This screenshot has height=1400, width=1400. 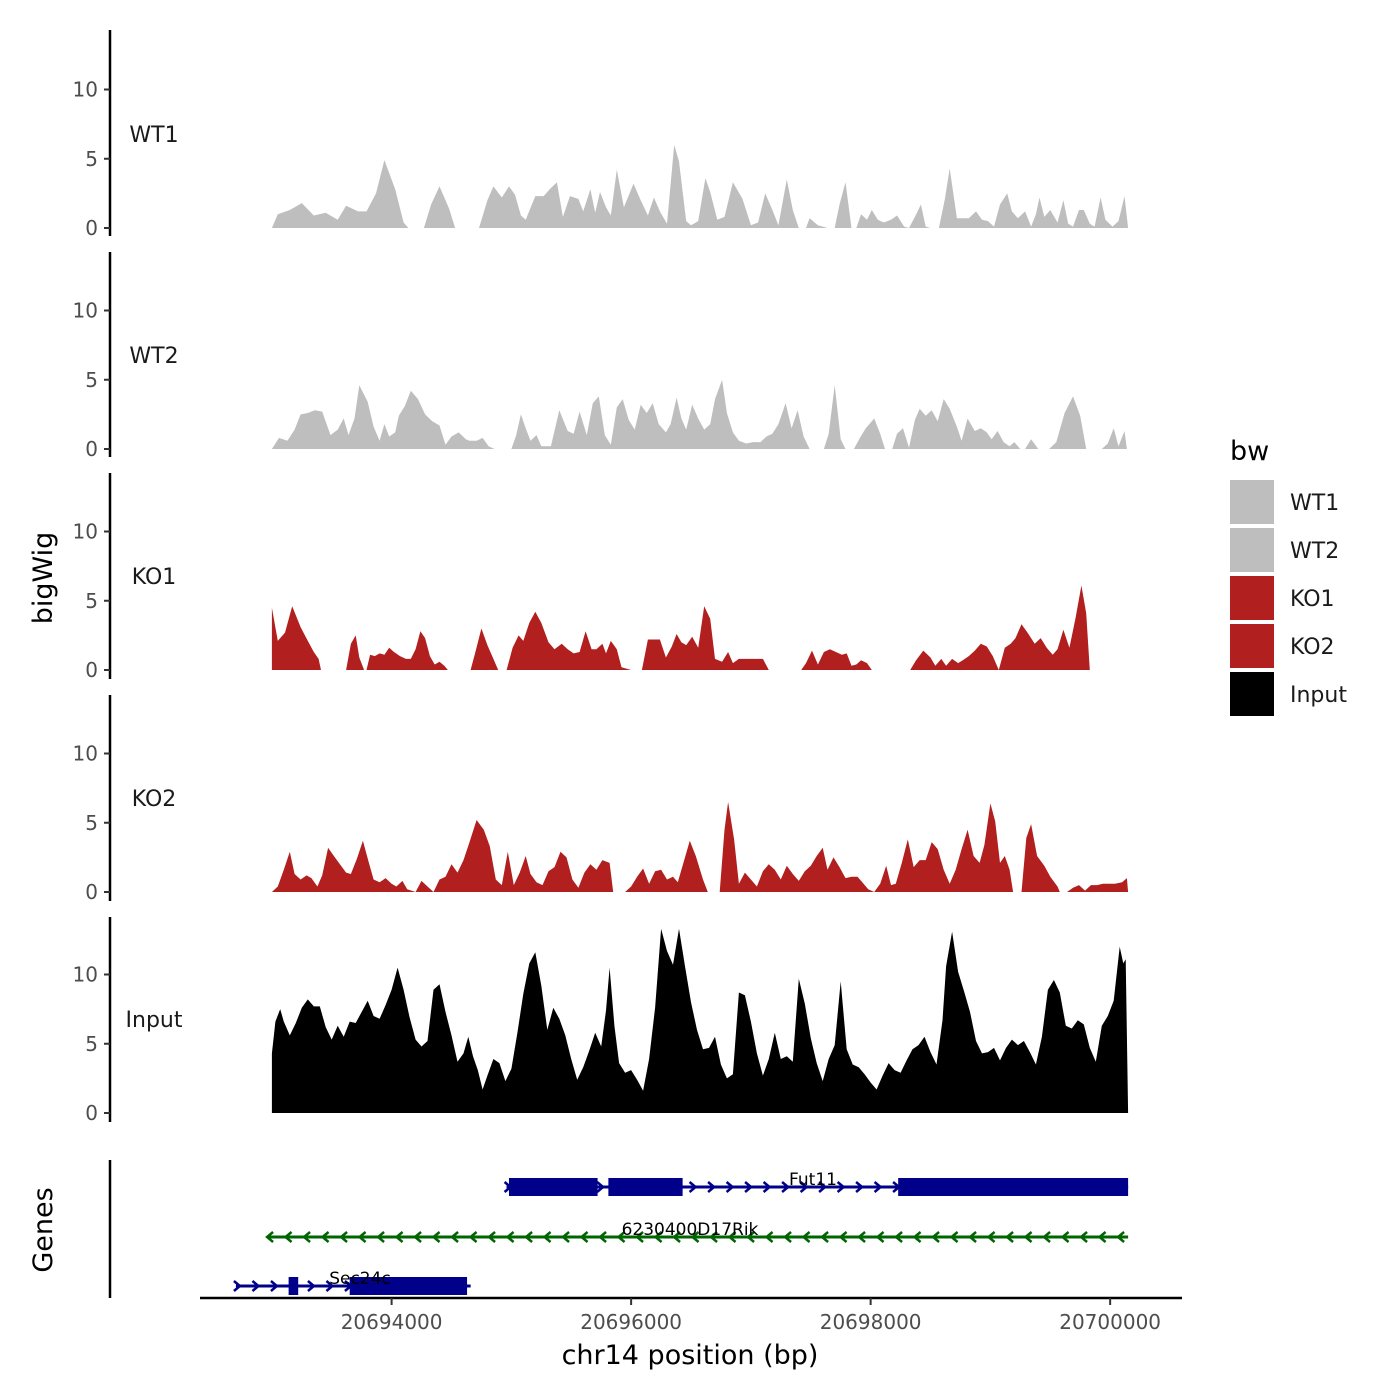 I want to click on legend-swatch-WT2, so click(x=1252, y=550).